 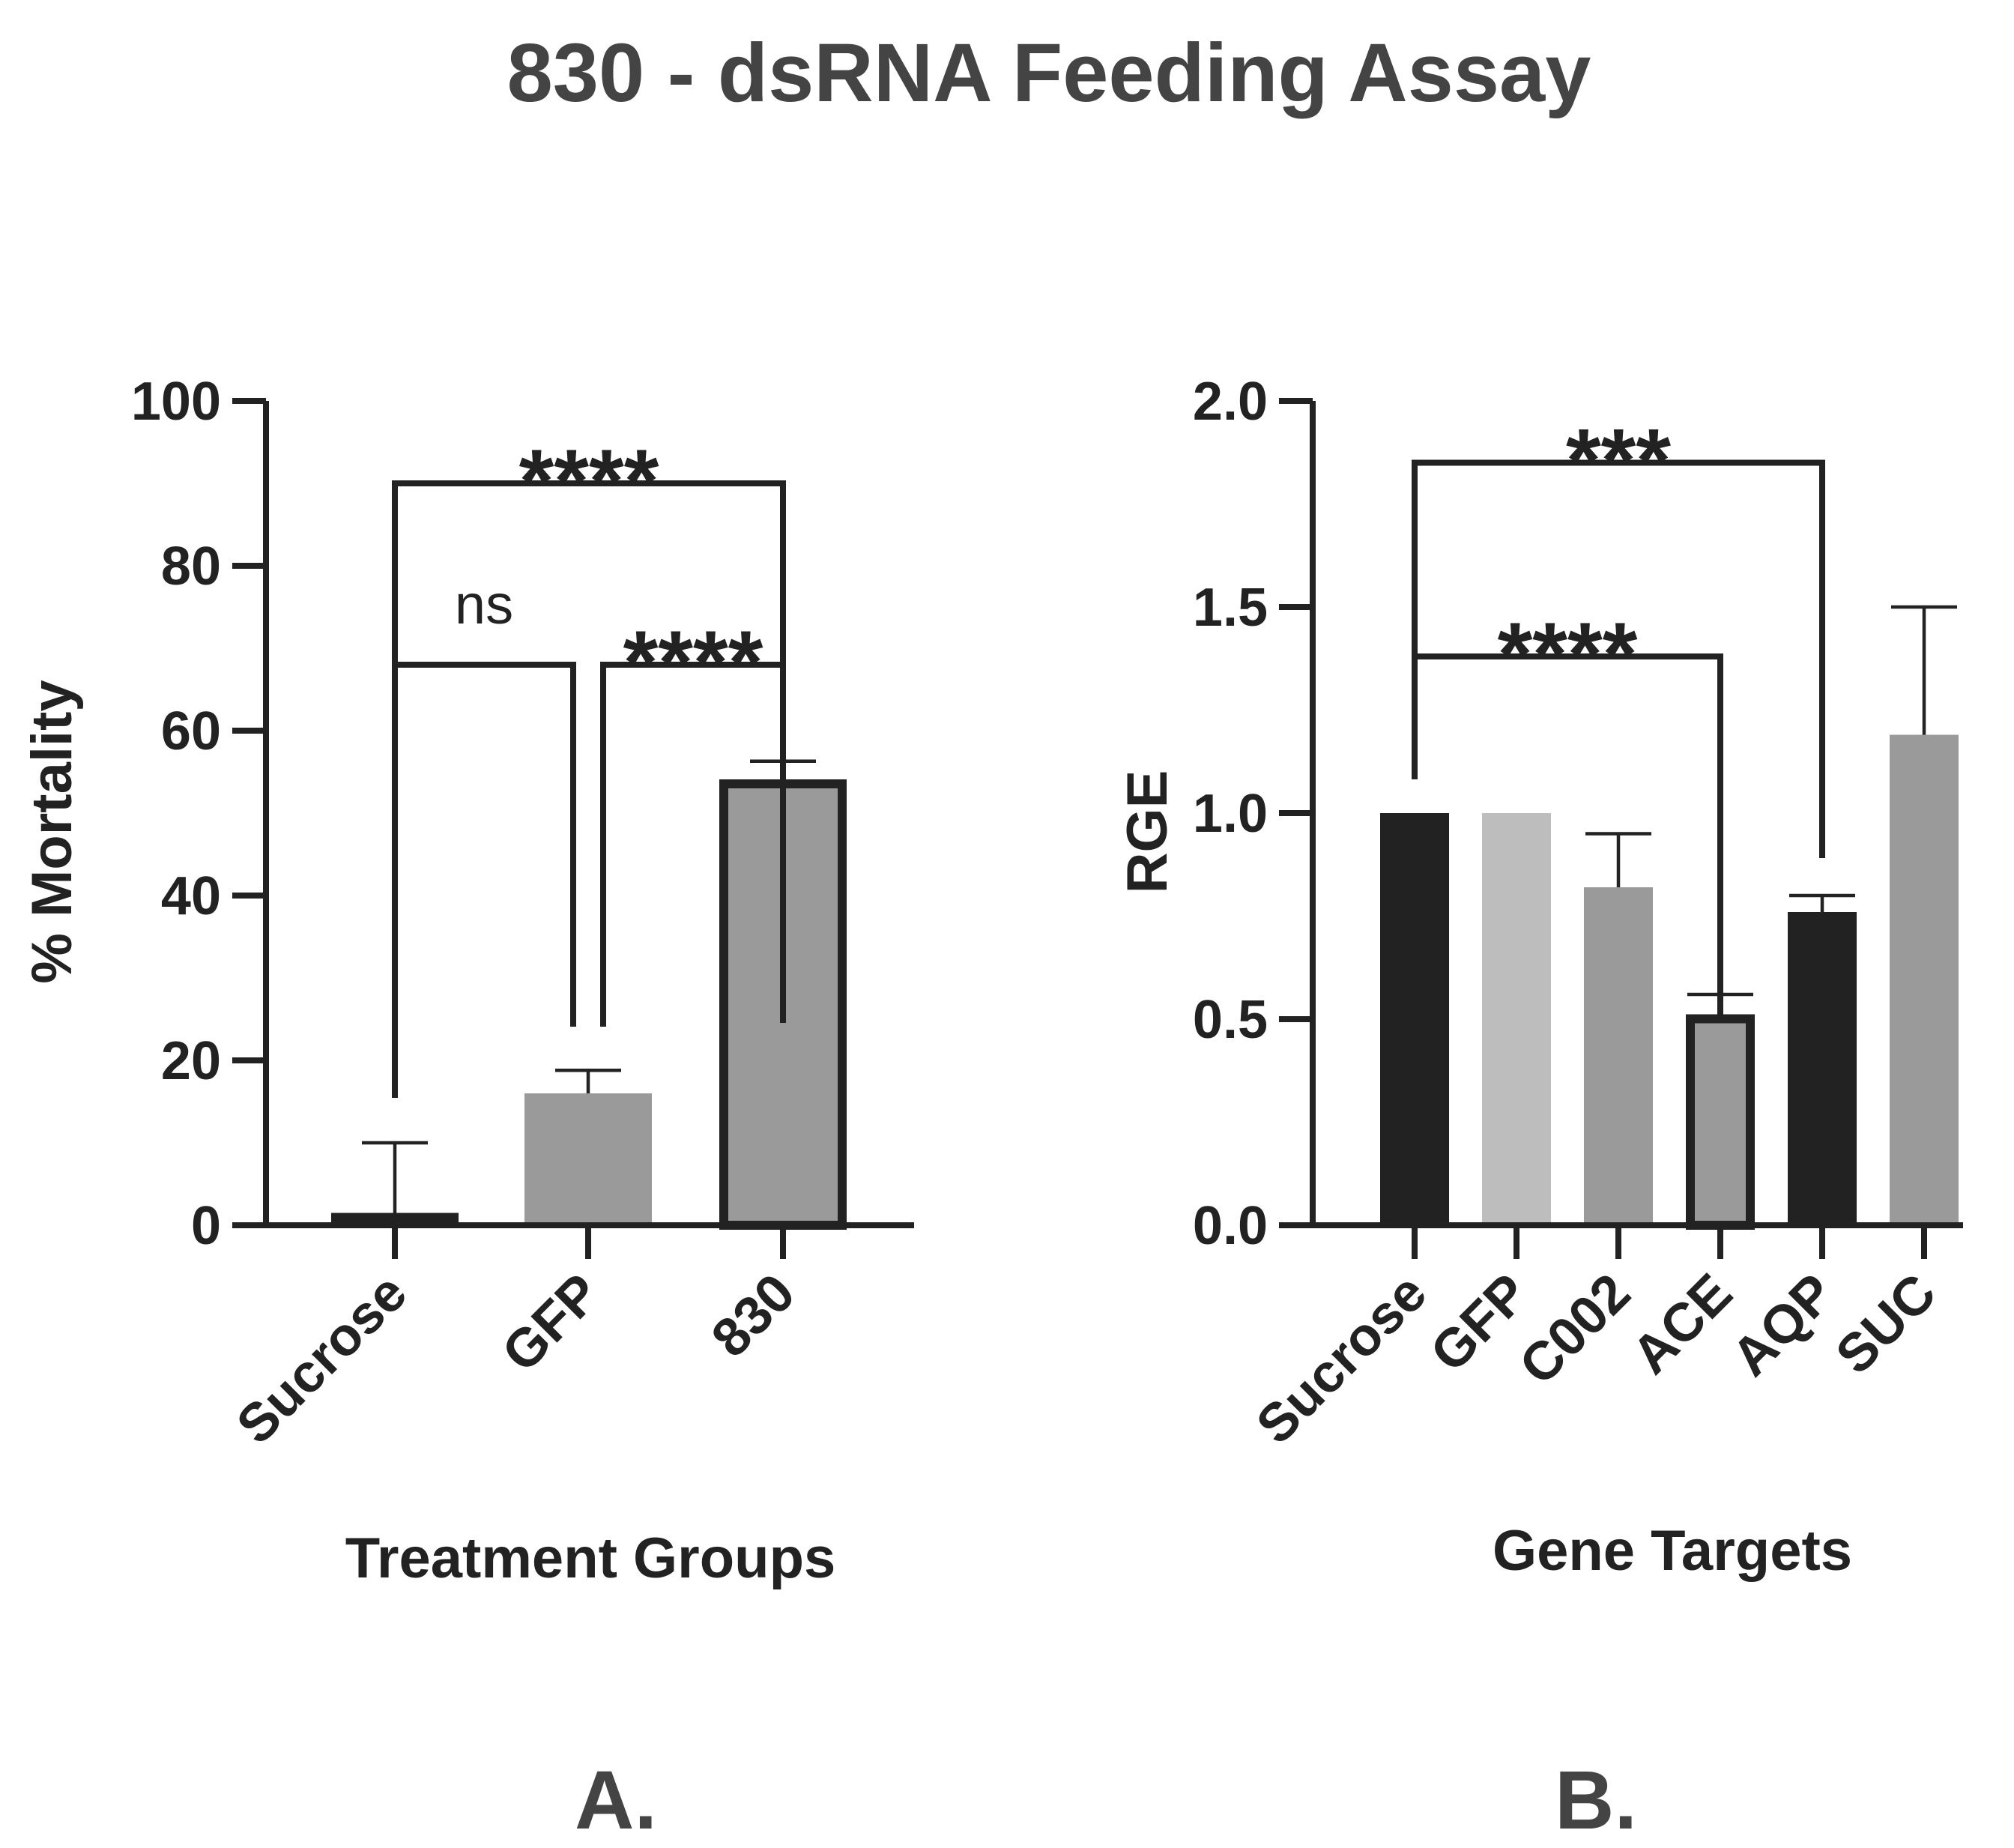 I want to click on panel-b-significance-bracket-sucrose-aqp: ***, so click(x=1618, y=634).